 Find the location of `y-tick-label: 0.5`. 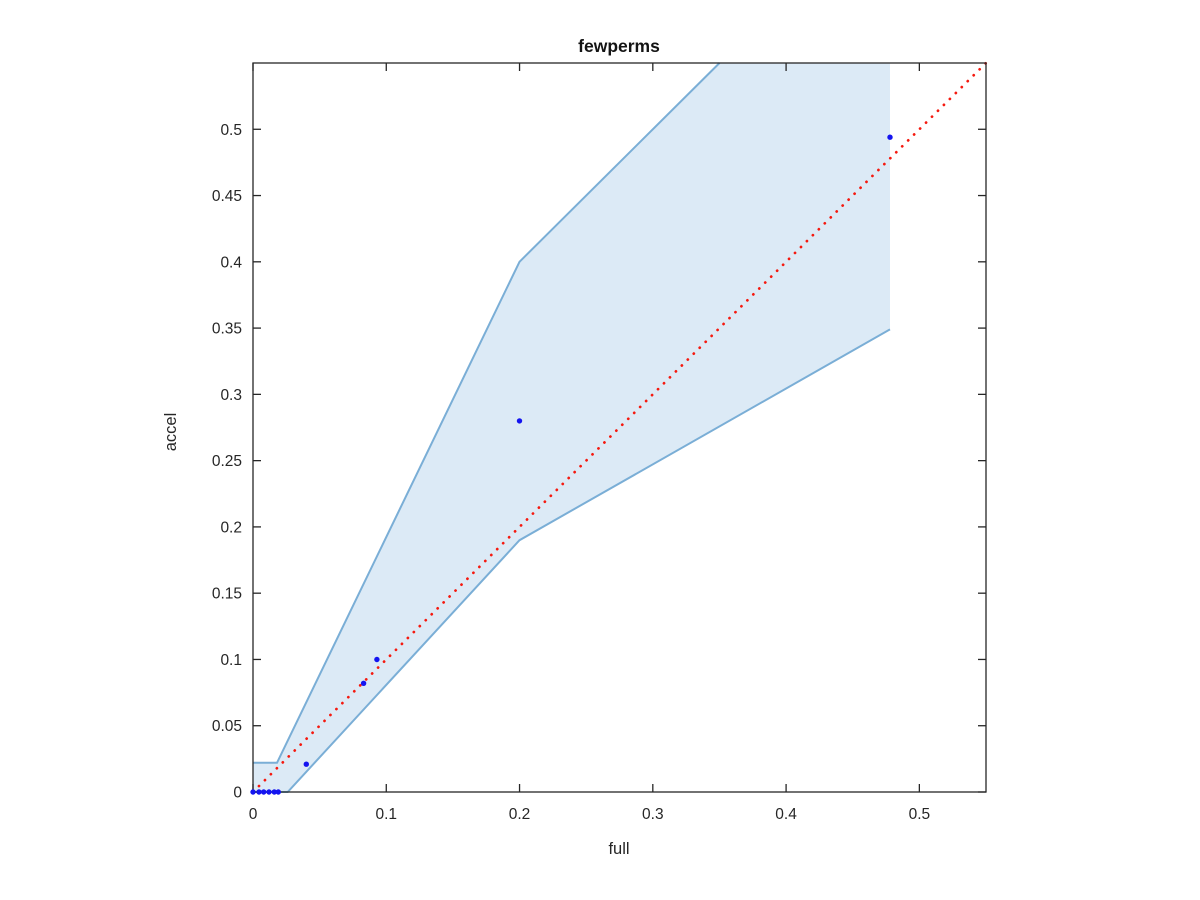

y-tick-label: 0.5 is located at coordinates (231, 130).